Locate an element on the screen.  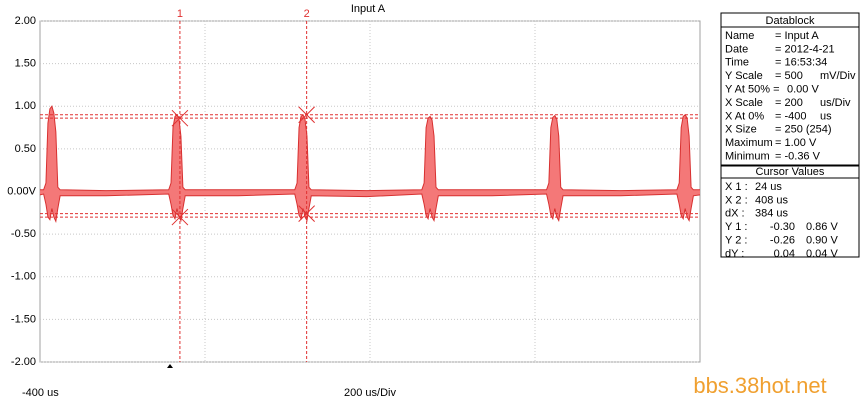
panel-key: Y At 50% = is located at coordinates (752, 90).